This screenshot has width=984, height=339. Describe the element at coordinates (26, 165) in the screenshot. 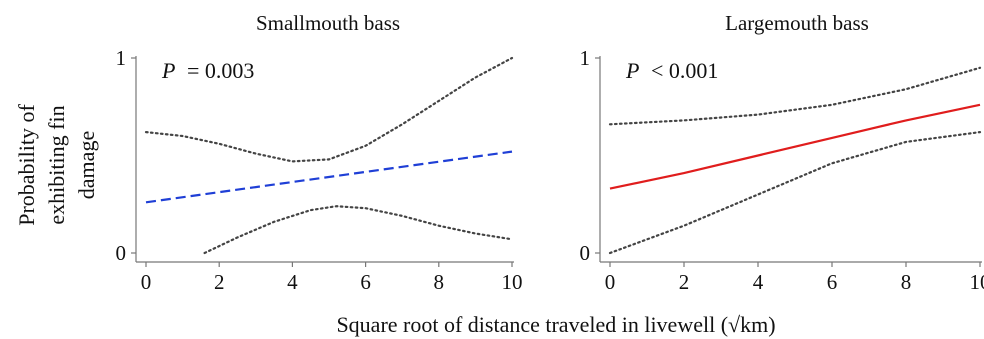

I see `y-axis-label-line-1: Probability of` at that location.